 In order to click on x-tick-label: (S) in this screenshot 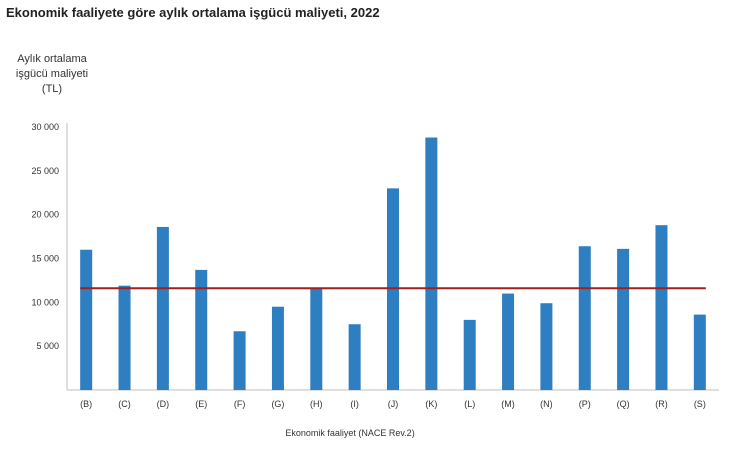, I will do `click(700, 404)`.